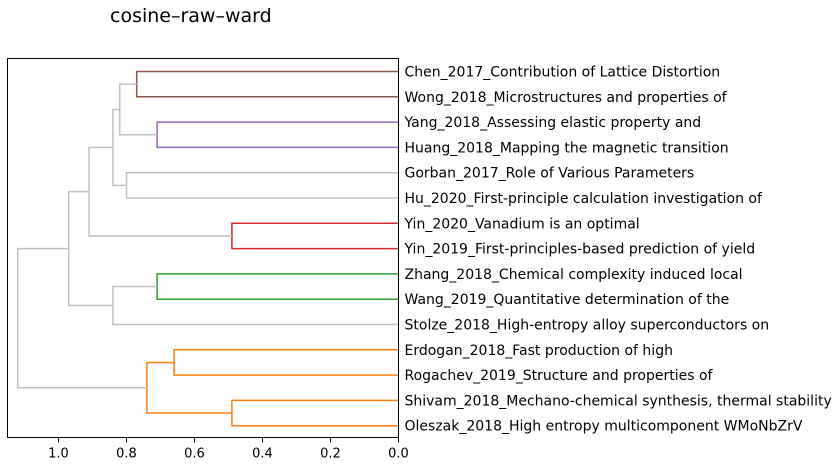 This screenshot has height=466, width=840. What do you see at coordinates (539, 351) in the screenshot?
I see `leaf-label: Erdogan_2018_Fast production of high` at bounding box center [539, 351].